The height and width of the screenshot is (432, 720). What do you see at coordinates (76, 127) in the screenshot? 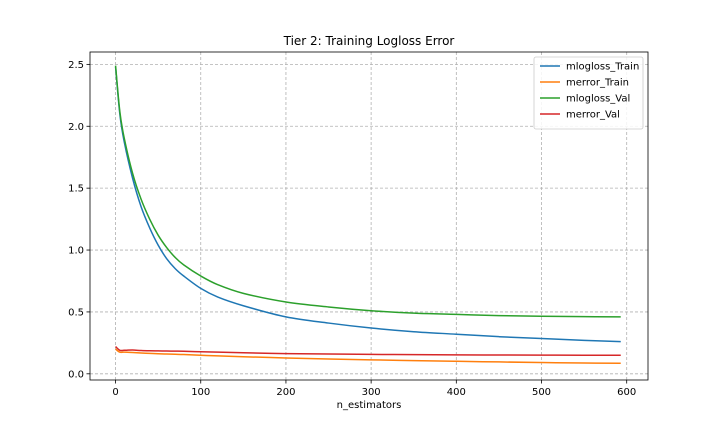
I see `y-tick-label: 2.0` at bounding box center [76, 127].